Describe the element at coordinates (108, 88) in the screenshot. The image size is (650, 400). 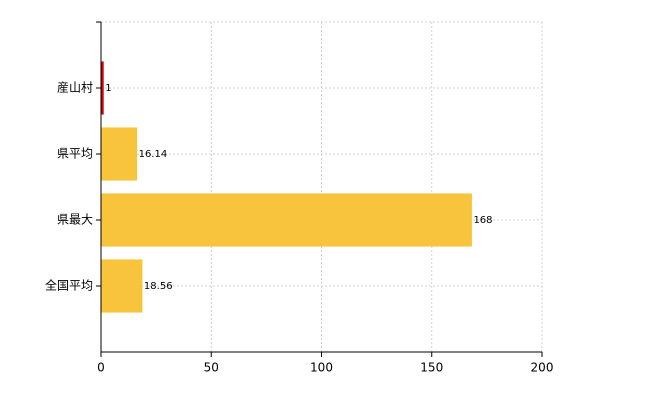
I see `value-label: 1` at that location.